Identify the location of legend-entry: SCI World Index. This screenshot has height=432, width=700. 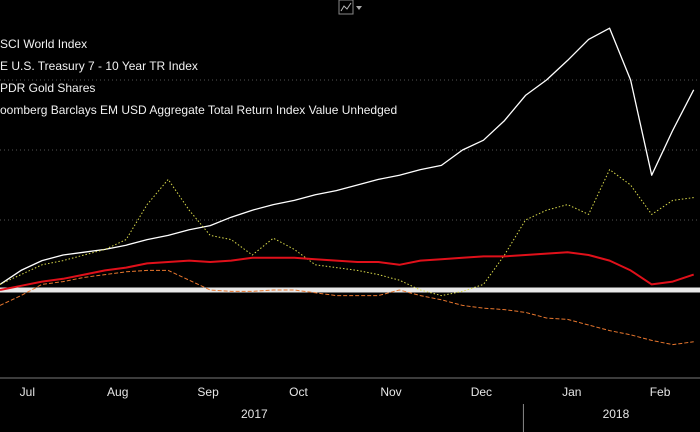
(43, 44).